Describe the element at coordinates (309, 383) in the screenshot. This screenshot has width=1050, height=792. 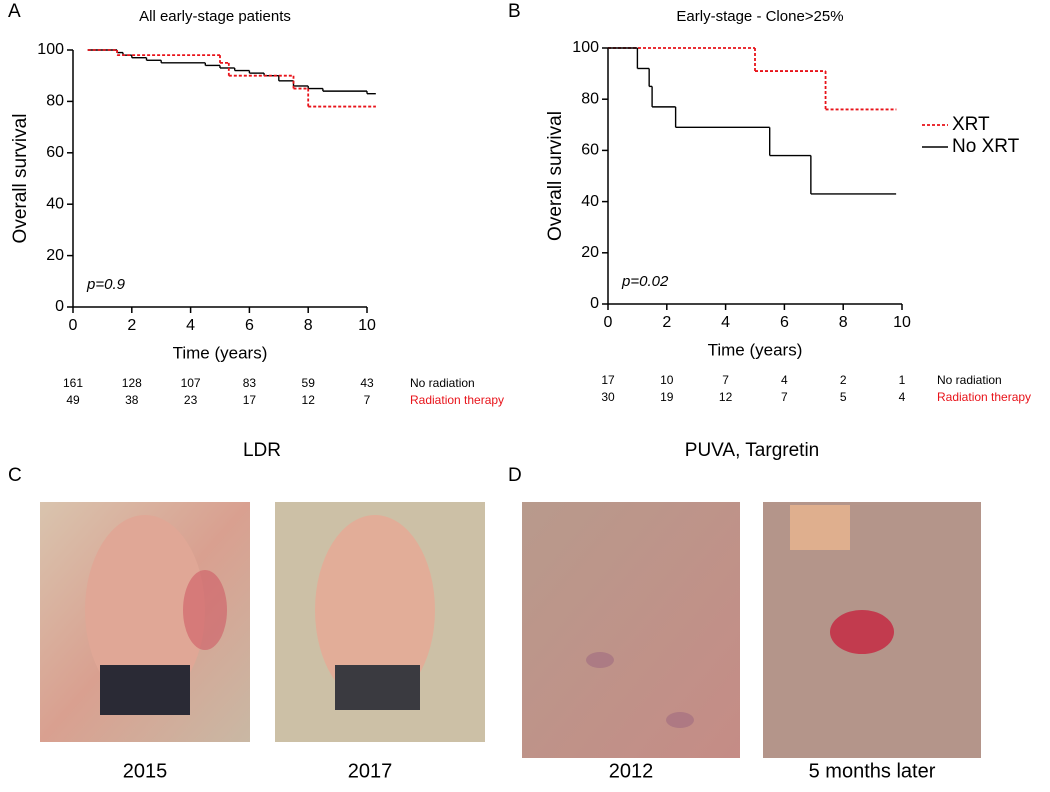
I see `risk-count: 59` at that location.